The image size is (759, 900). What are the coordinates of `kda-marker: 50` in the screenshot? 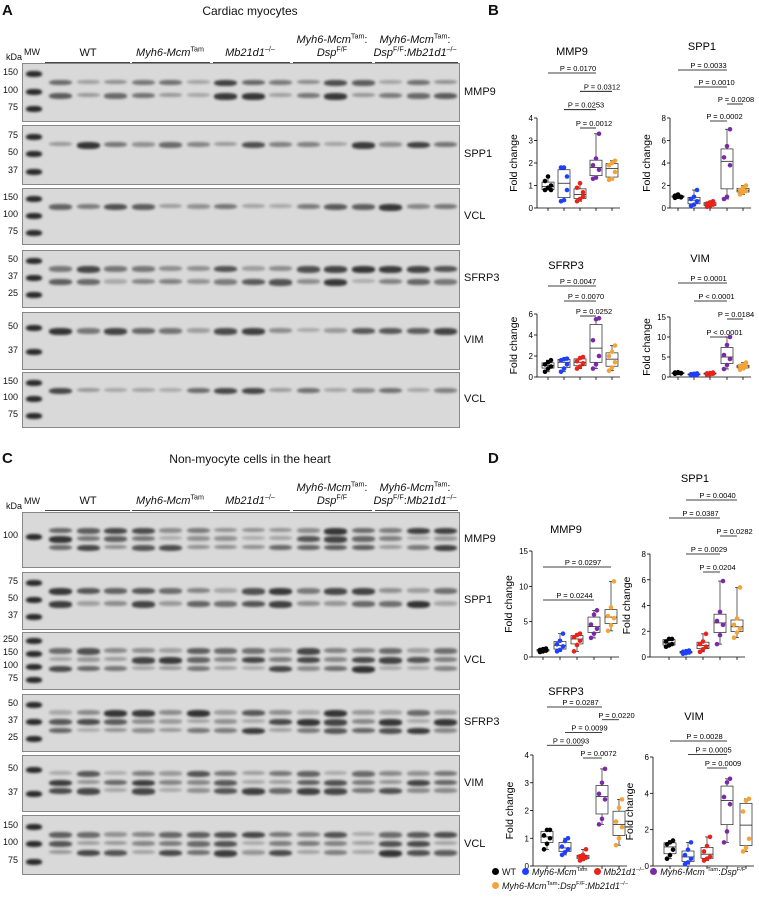 It's located at (12, 598).